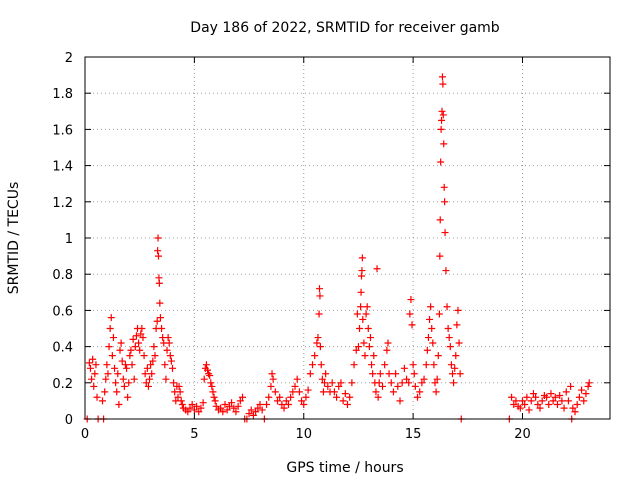 This screenshot has height=480, width=640. I want to click on y-tick-label: 0, so click(69, 420).